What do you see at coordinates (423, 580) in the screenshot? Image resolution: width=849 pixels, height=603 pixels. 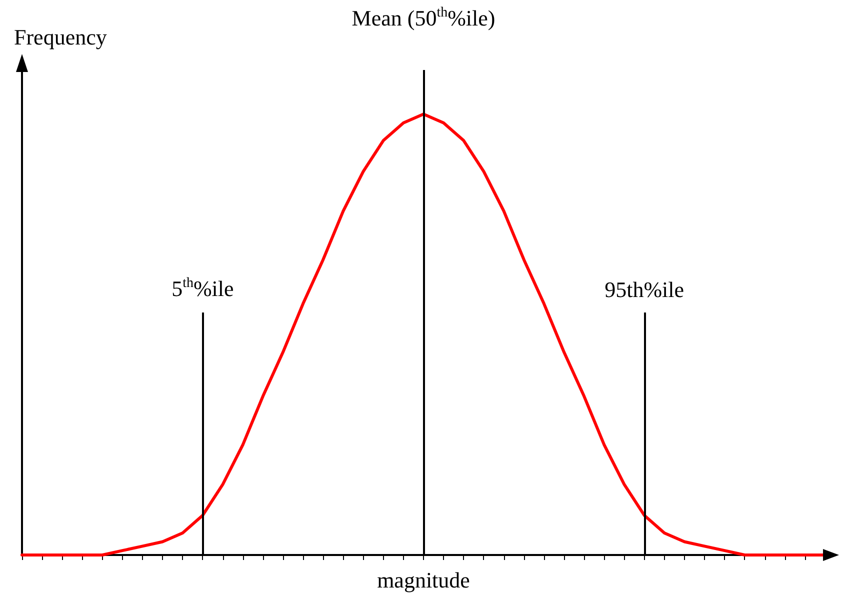 I see `x-axis-title: magnitude` at bounding box center [423, 580].